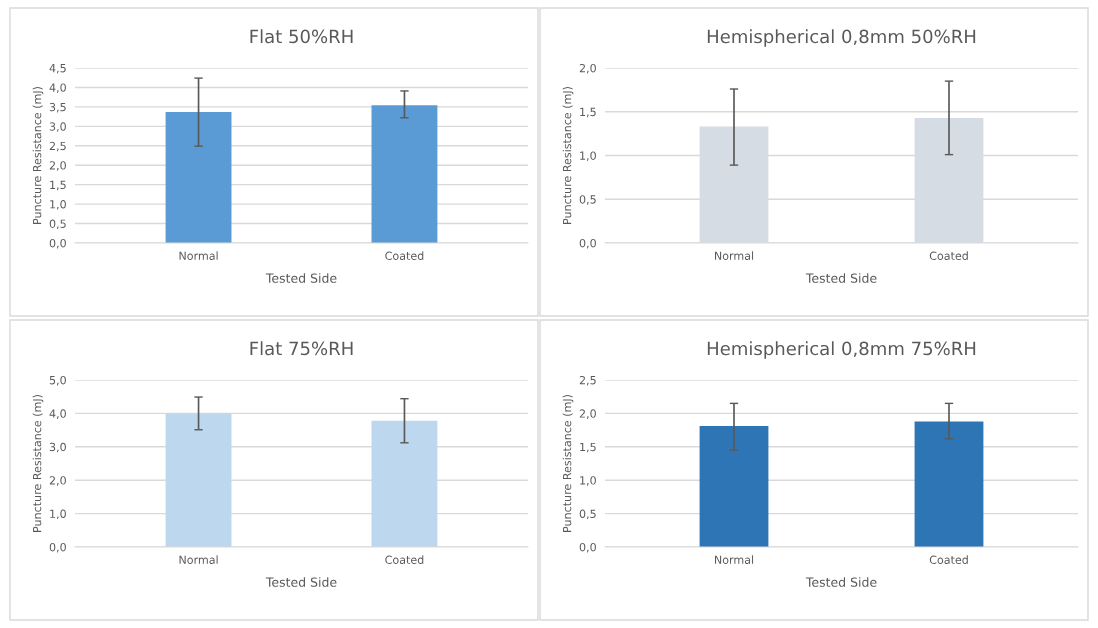 The width and height of the screenshot is (1098, 628). What do you see at coordinates (301, 36) in the screenshot?
I see `chart-title: Flat 50%RH` at bounding box center [301, 36].